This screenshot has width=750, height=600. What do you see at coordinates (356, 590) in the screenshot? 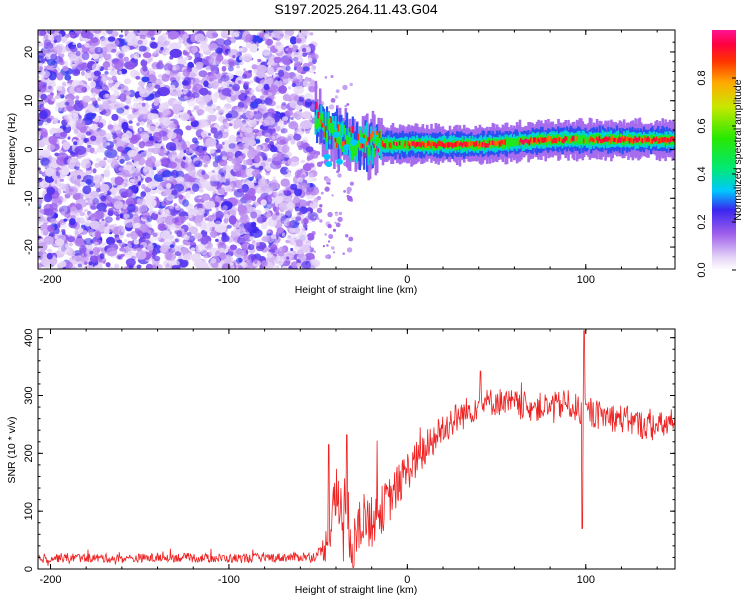
I see `snr-xlabel: Height of straight line (km)` at bounding box center [356, 590].